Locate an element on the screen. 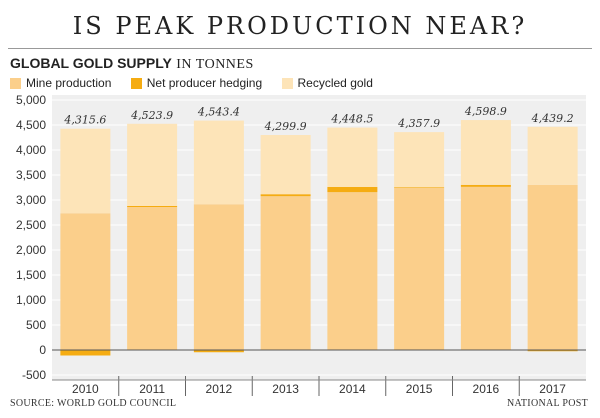 This screenshot has width=600, height=418. total-label: 4,543.4 is located at coordinates (218, 112).